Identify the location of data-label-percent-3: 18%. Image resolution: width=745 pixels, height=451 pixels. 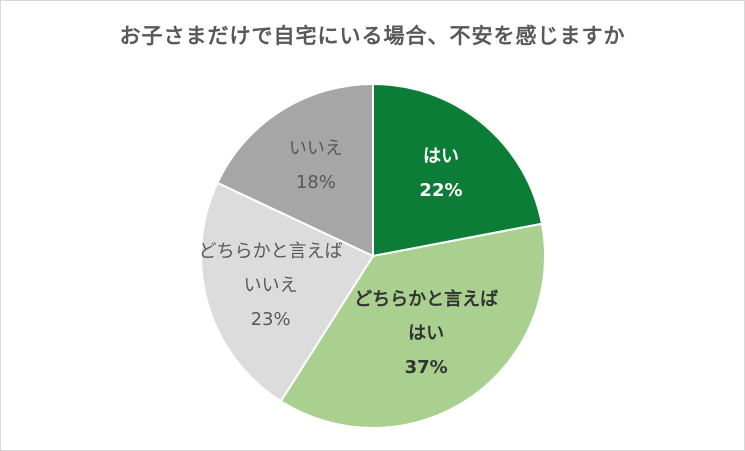
(316, 182).